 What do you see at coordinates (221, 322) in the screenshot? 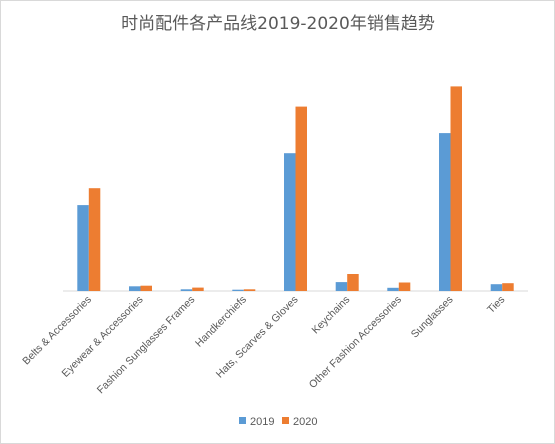
I see `x-tick-label-3: Handkerchiefs` at bounding box center [221, 322].